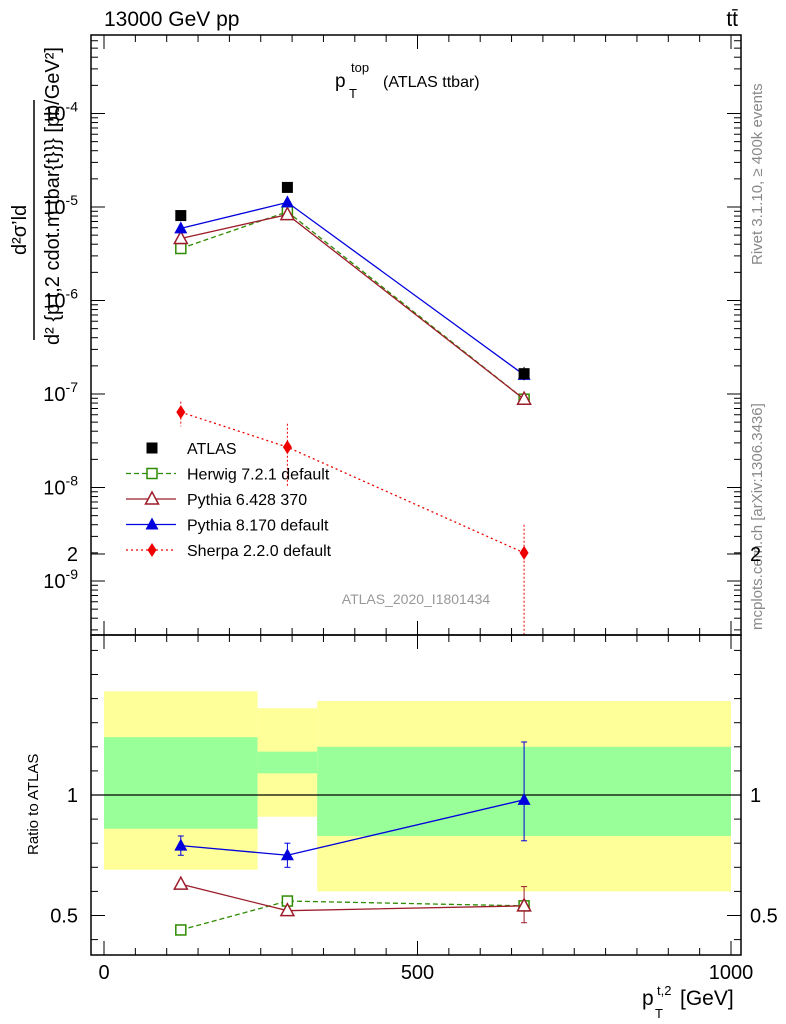  I want to click on legend-item-atlas: ATLAS, so click(191, 449).